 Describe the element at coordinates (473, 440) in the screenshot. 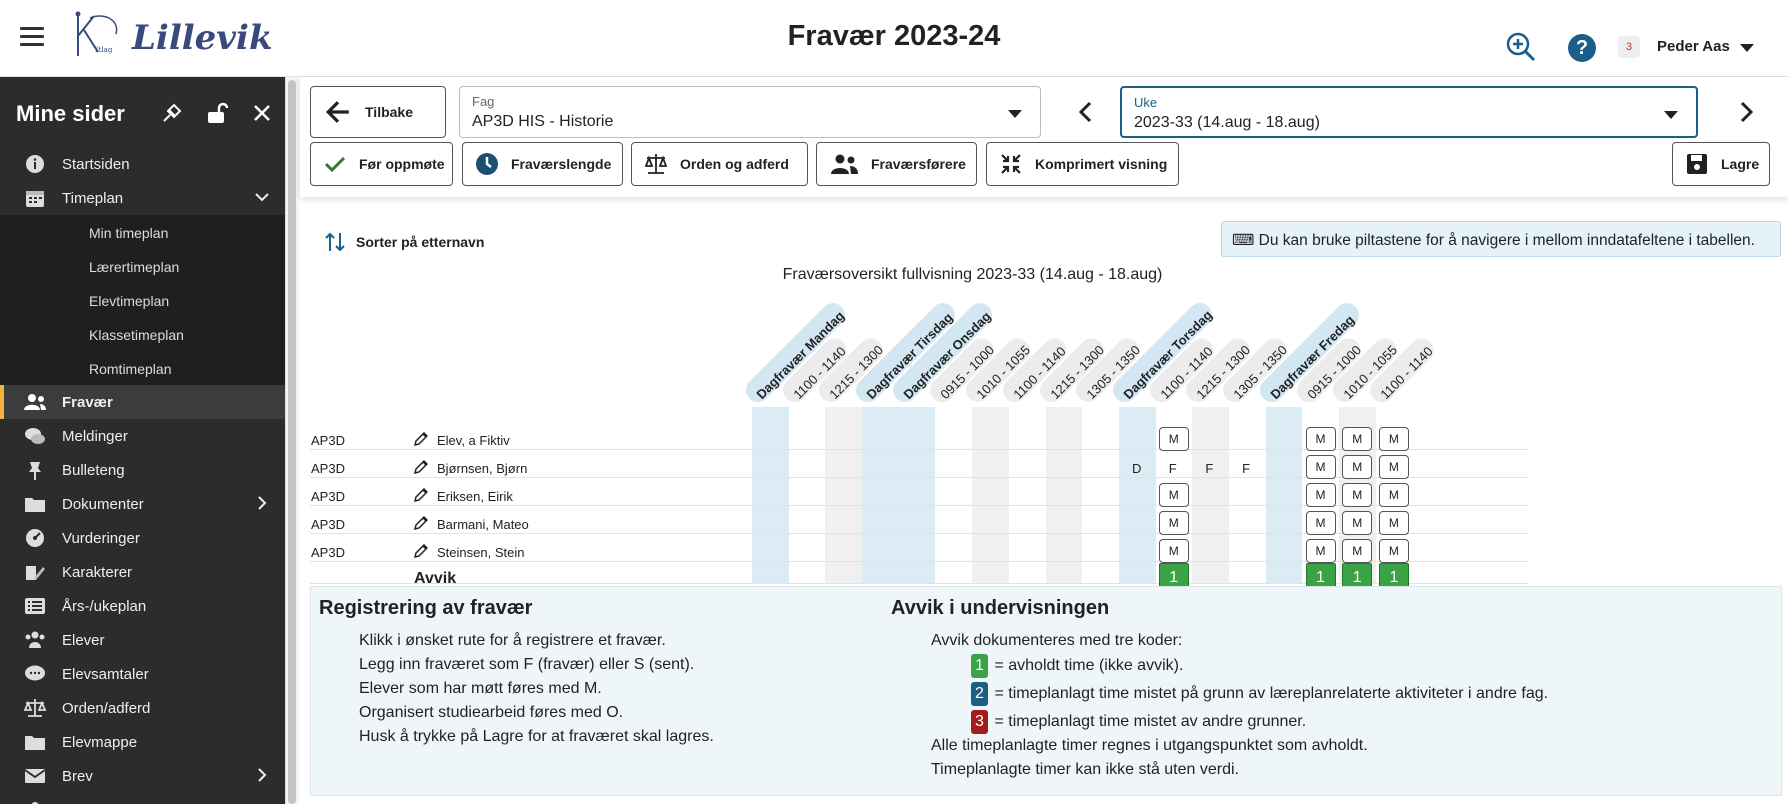

I see `student-name: Elev, a Fiktiv` at that location.